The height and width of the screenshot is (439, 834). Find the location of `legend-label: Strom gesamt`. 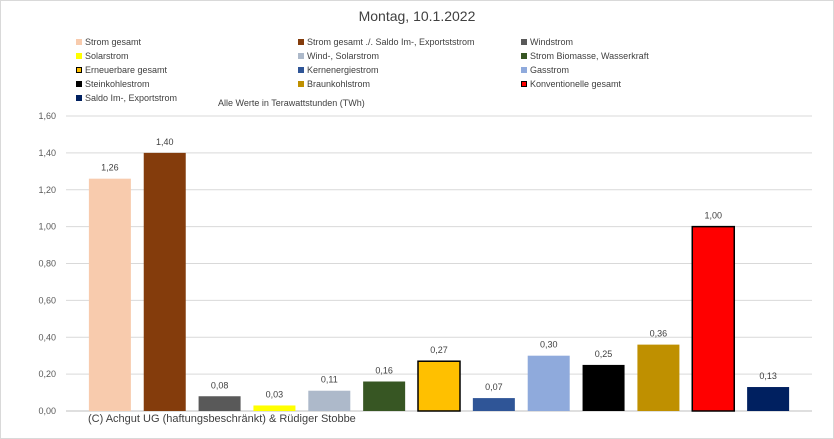

legend-label: Strom gesamt is located at coordinates (113, 42).